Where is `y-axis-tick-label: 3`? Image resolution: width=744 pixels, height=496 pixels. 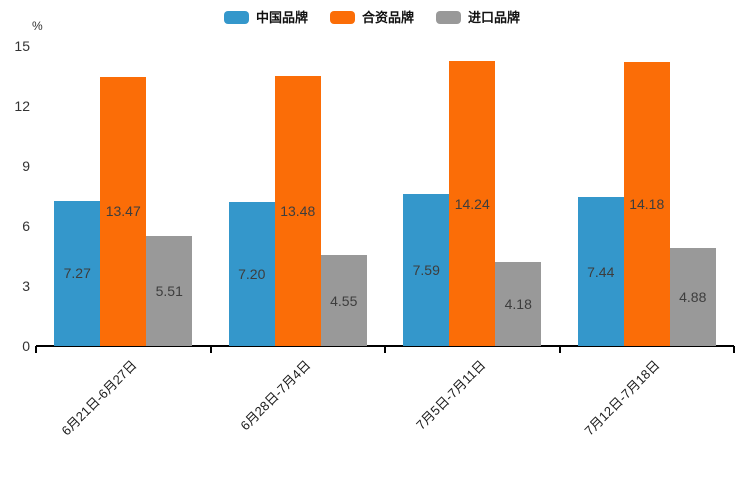 y-axis-tick-label: 3 is located at coordinates (26, 286).